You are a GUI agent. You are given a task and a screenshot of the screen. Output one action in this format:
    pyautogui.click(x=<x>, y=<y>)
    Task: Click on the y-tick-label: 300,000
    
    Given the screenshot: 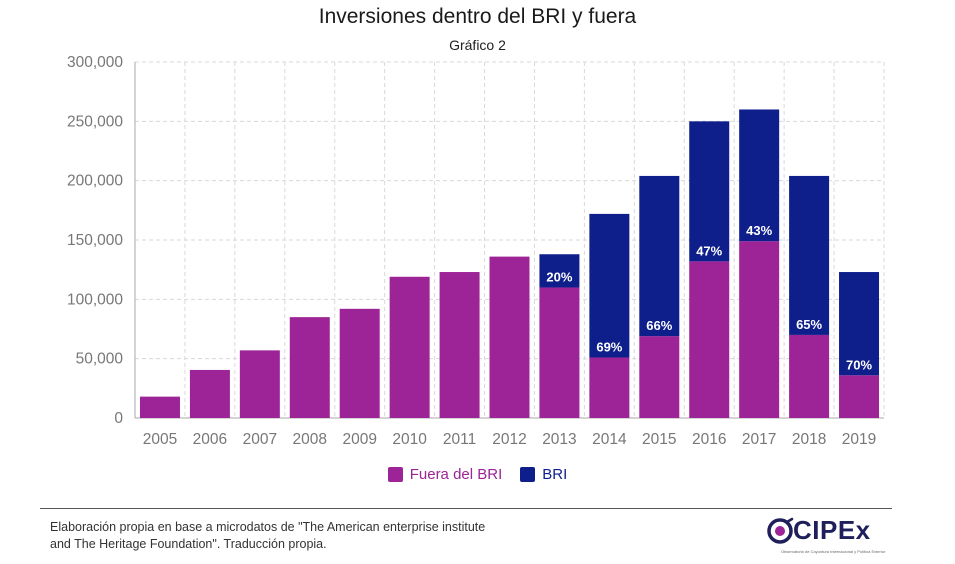 What is the action you would take?
    pyautogui.click(x=95, y=62)
    